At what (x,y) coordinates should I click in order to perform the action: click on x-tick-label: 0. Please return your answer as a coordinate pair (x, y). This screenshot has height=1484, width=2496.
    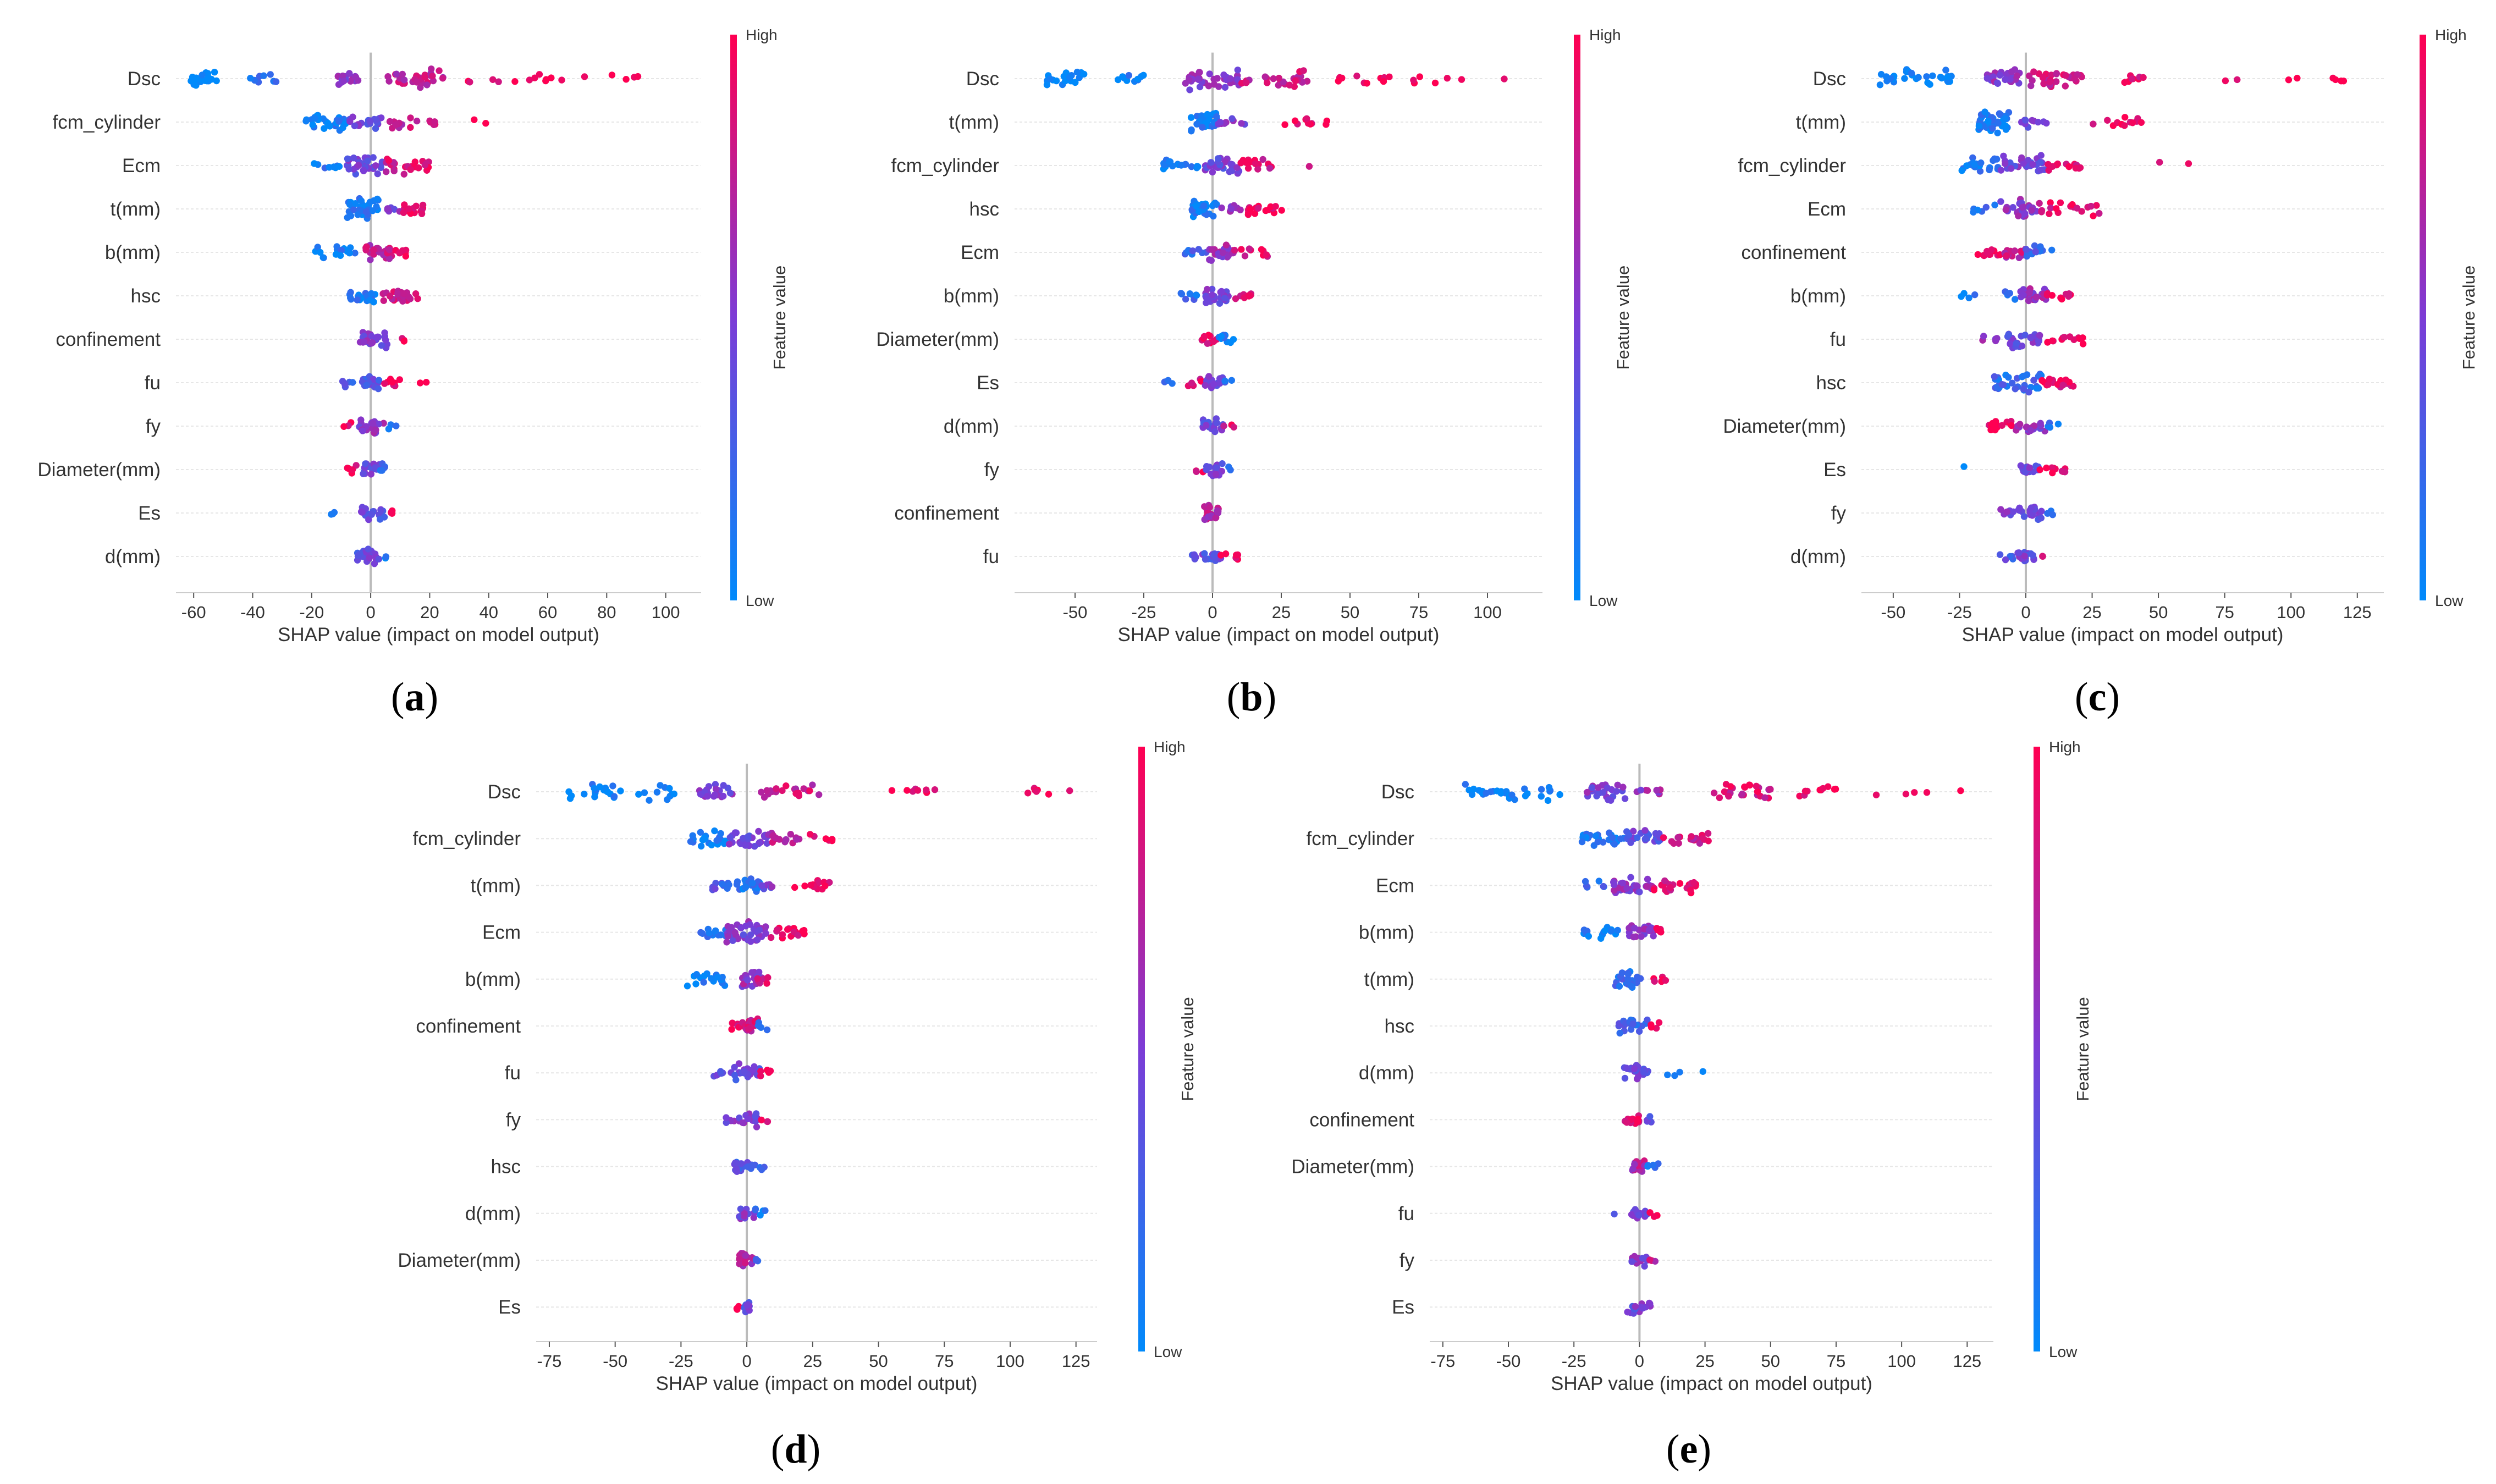
    Looking at the image, I should click on (747, 1361).